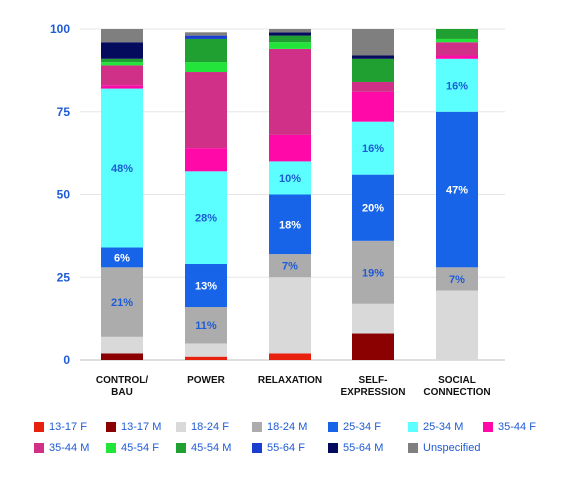 Image resolution: width=573 pixels, height=478 pixels. What do you see at coordinates (141, 427) in the screenshot?
I see `legend-label: 13-17 M` at bounding box center [141, 427].